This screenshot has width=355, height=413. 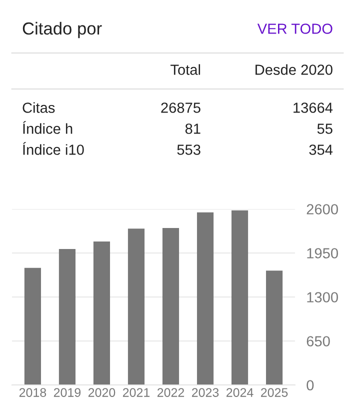 I want to click on text: 13664, so click(x=313, y=107).